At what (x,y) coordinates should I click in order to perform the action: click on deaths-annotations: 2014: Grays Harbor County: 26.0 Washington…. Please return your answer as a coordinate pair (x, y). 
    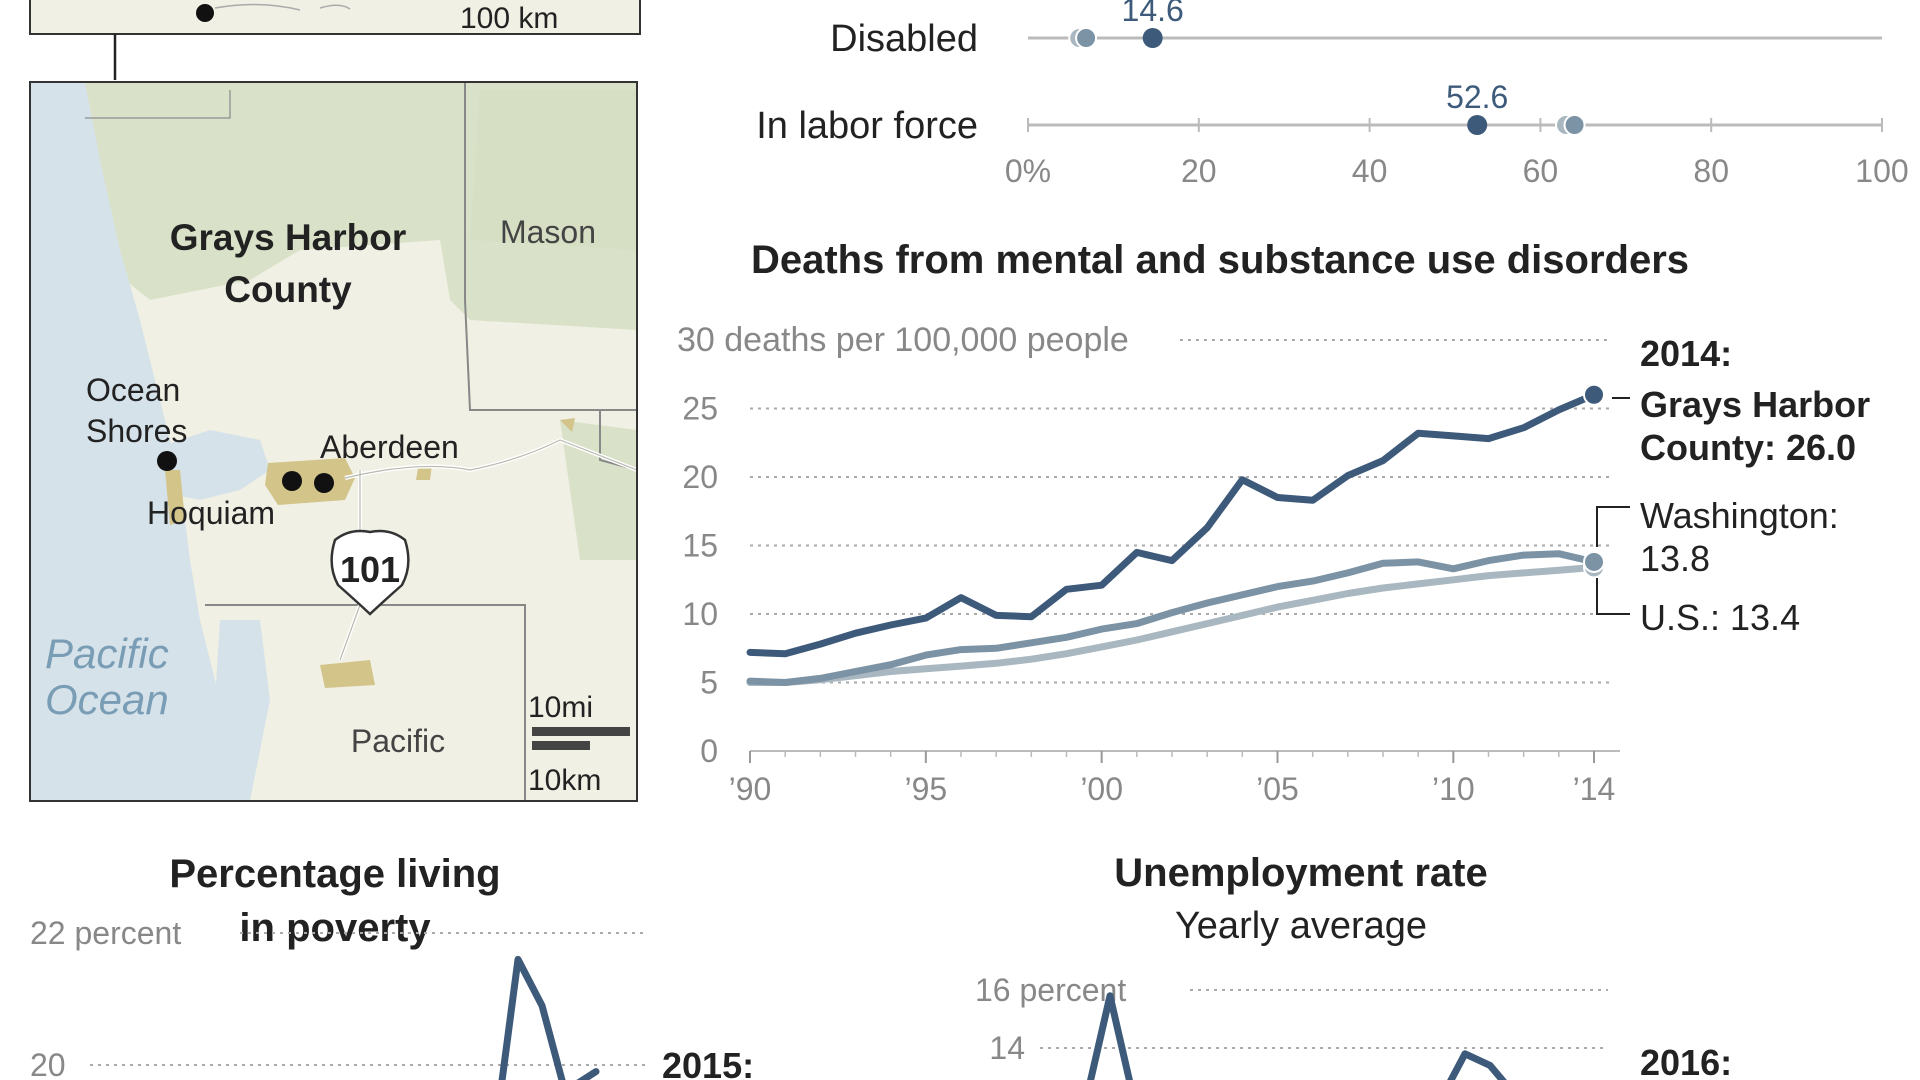
    Looking at the image, I should click on (1733, 485).